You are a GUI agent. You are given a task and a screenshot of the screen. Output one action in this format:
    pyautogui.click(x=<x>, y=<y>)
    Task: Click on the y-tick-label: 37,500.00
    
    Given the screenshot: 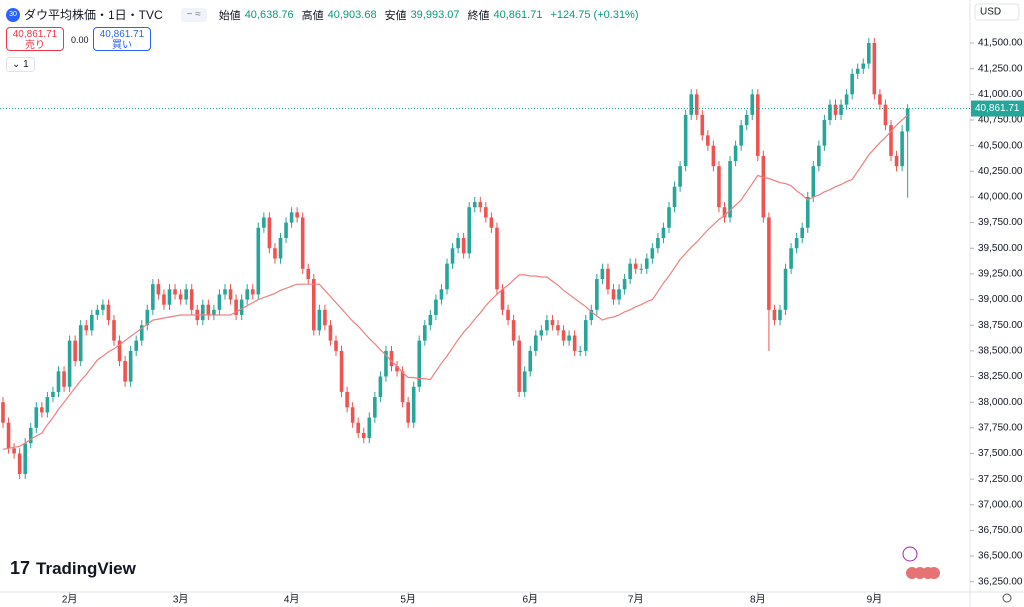 What is the action you would take?
    pyautogui.click(x=1000, y=453)
    